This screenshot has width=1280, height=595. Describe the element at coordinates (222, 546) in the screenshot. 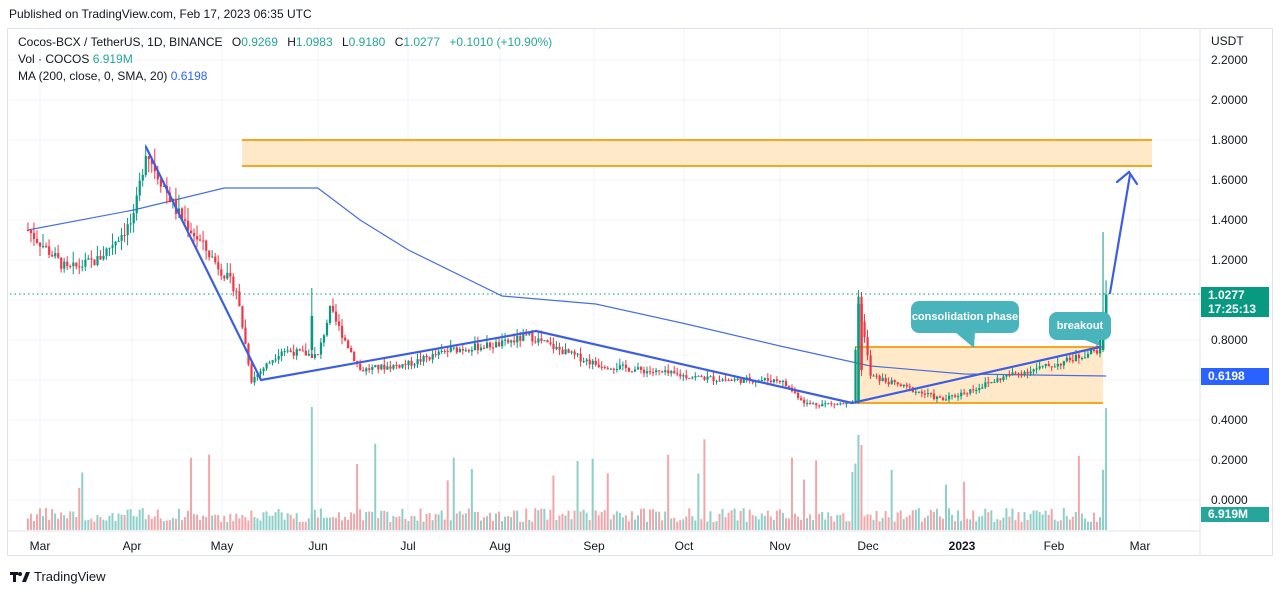

I see `time-tick: May` at that location.